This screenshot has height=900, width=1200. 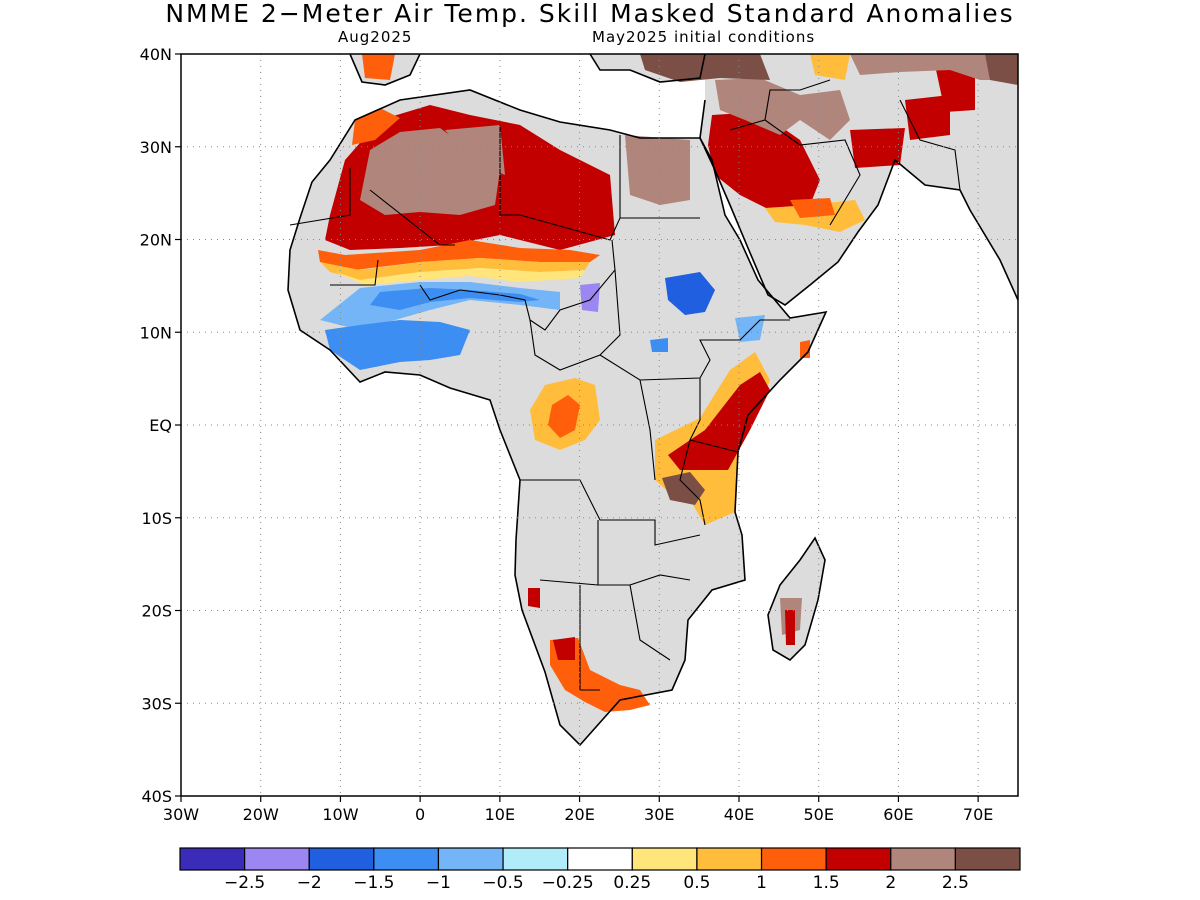 What do you see at coordinates (244, 883) in the screenshot?
I see `colorbar-label: −2.5` at bounding box center [244, 883].